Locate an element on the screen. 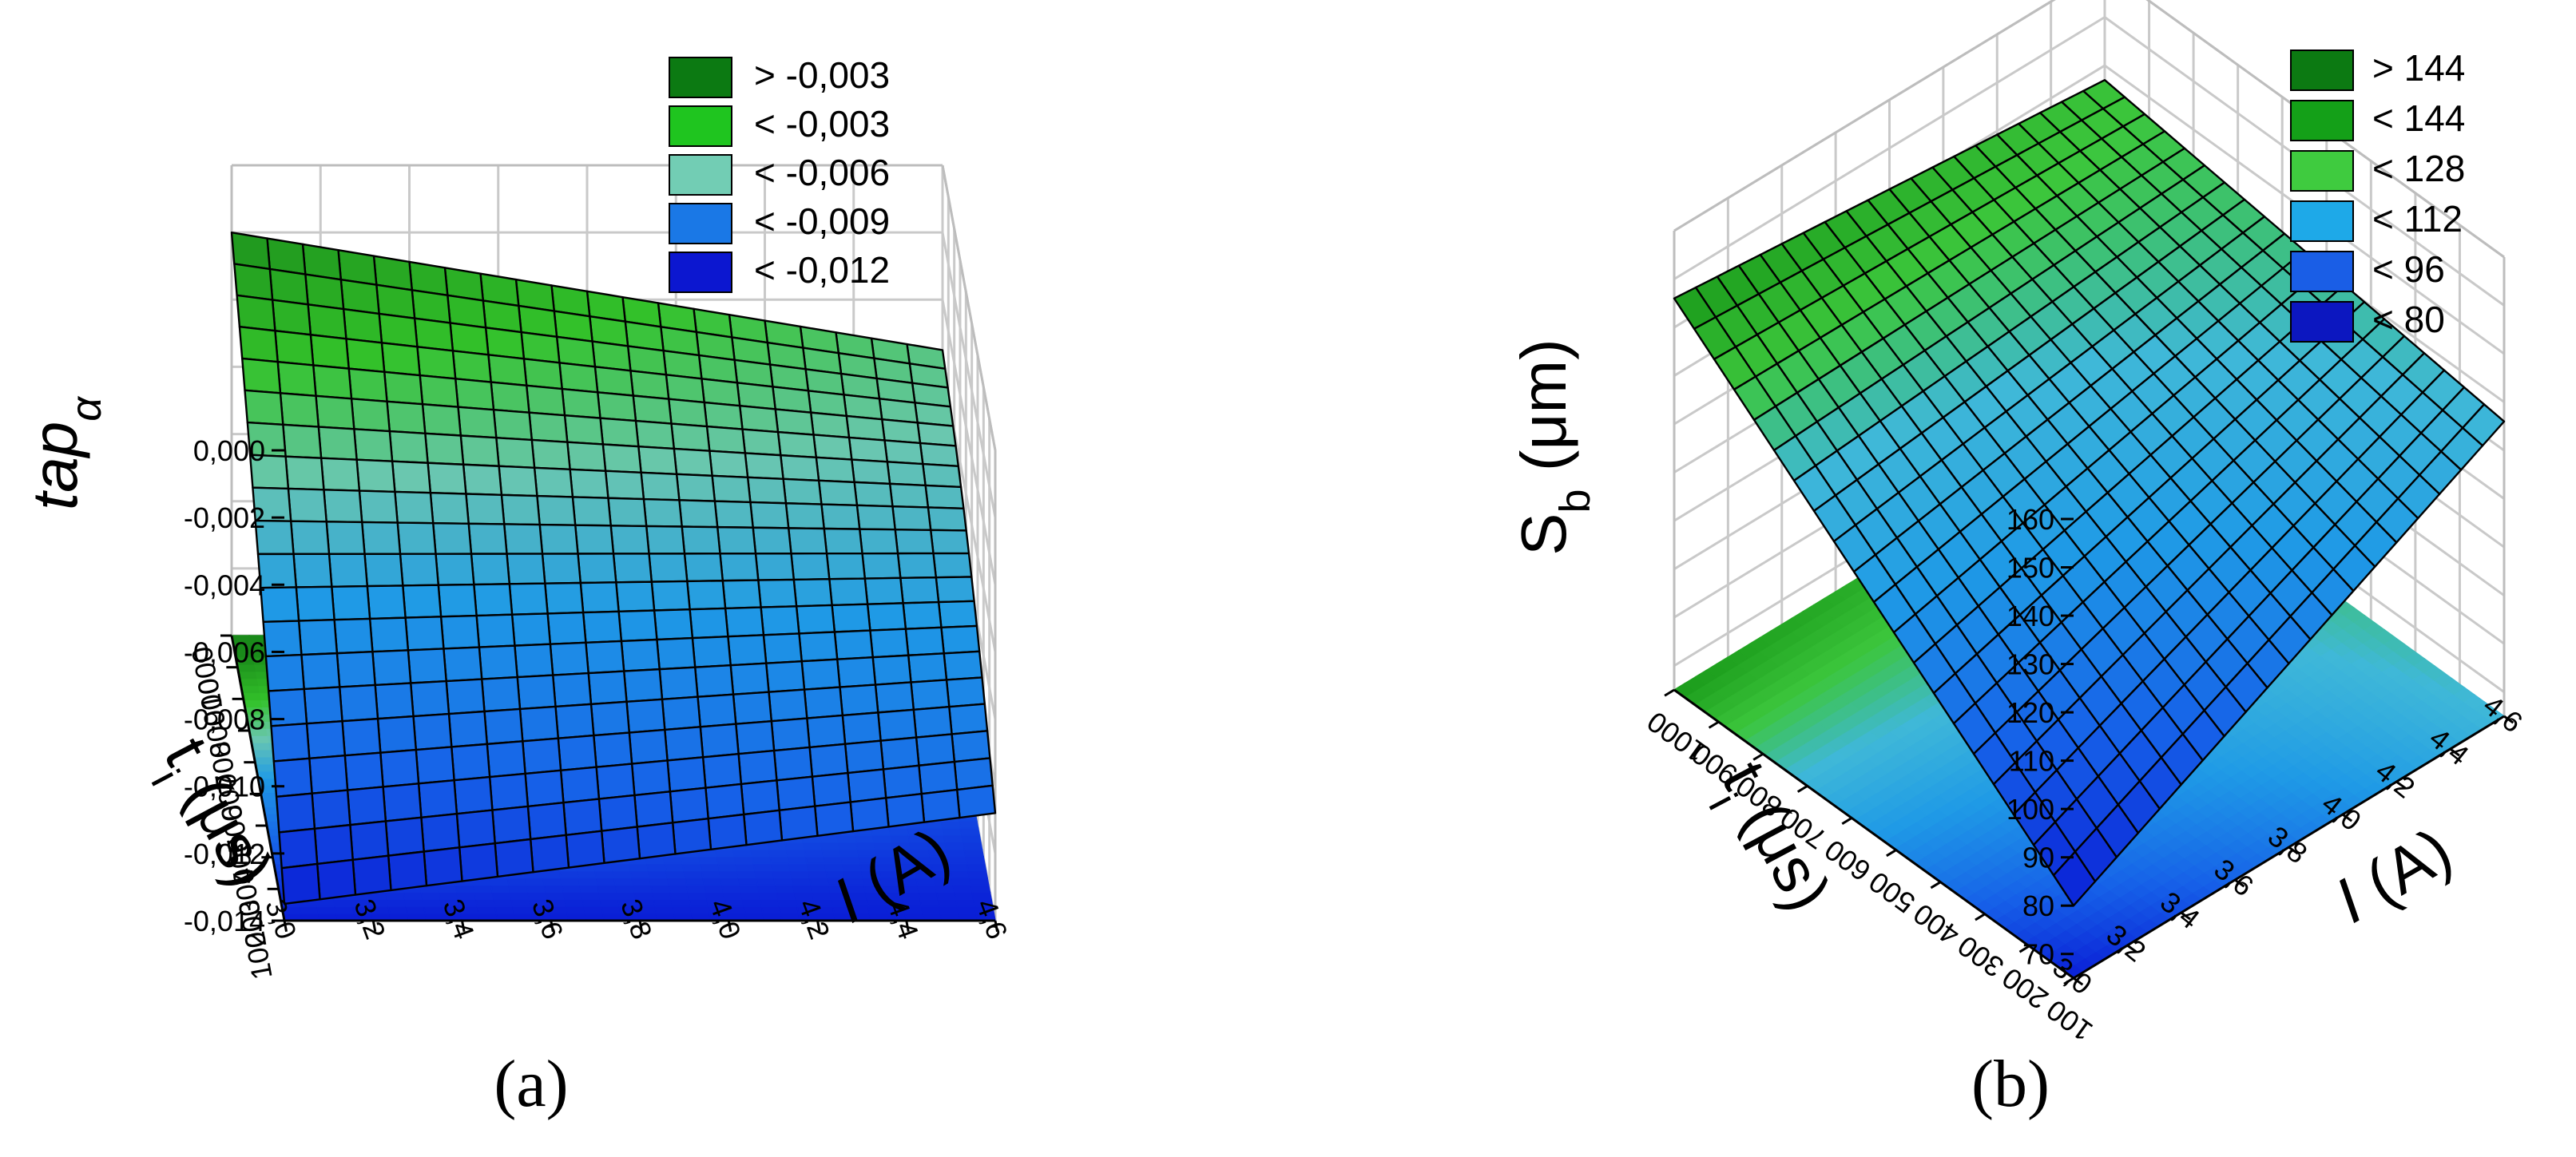  y-axis-line is located at coordinates (1873, 834).